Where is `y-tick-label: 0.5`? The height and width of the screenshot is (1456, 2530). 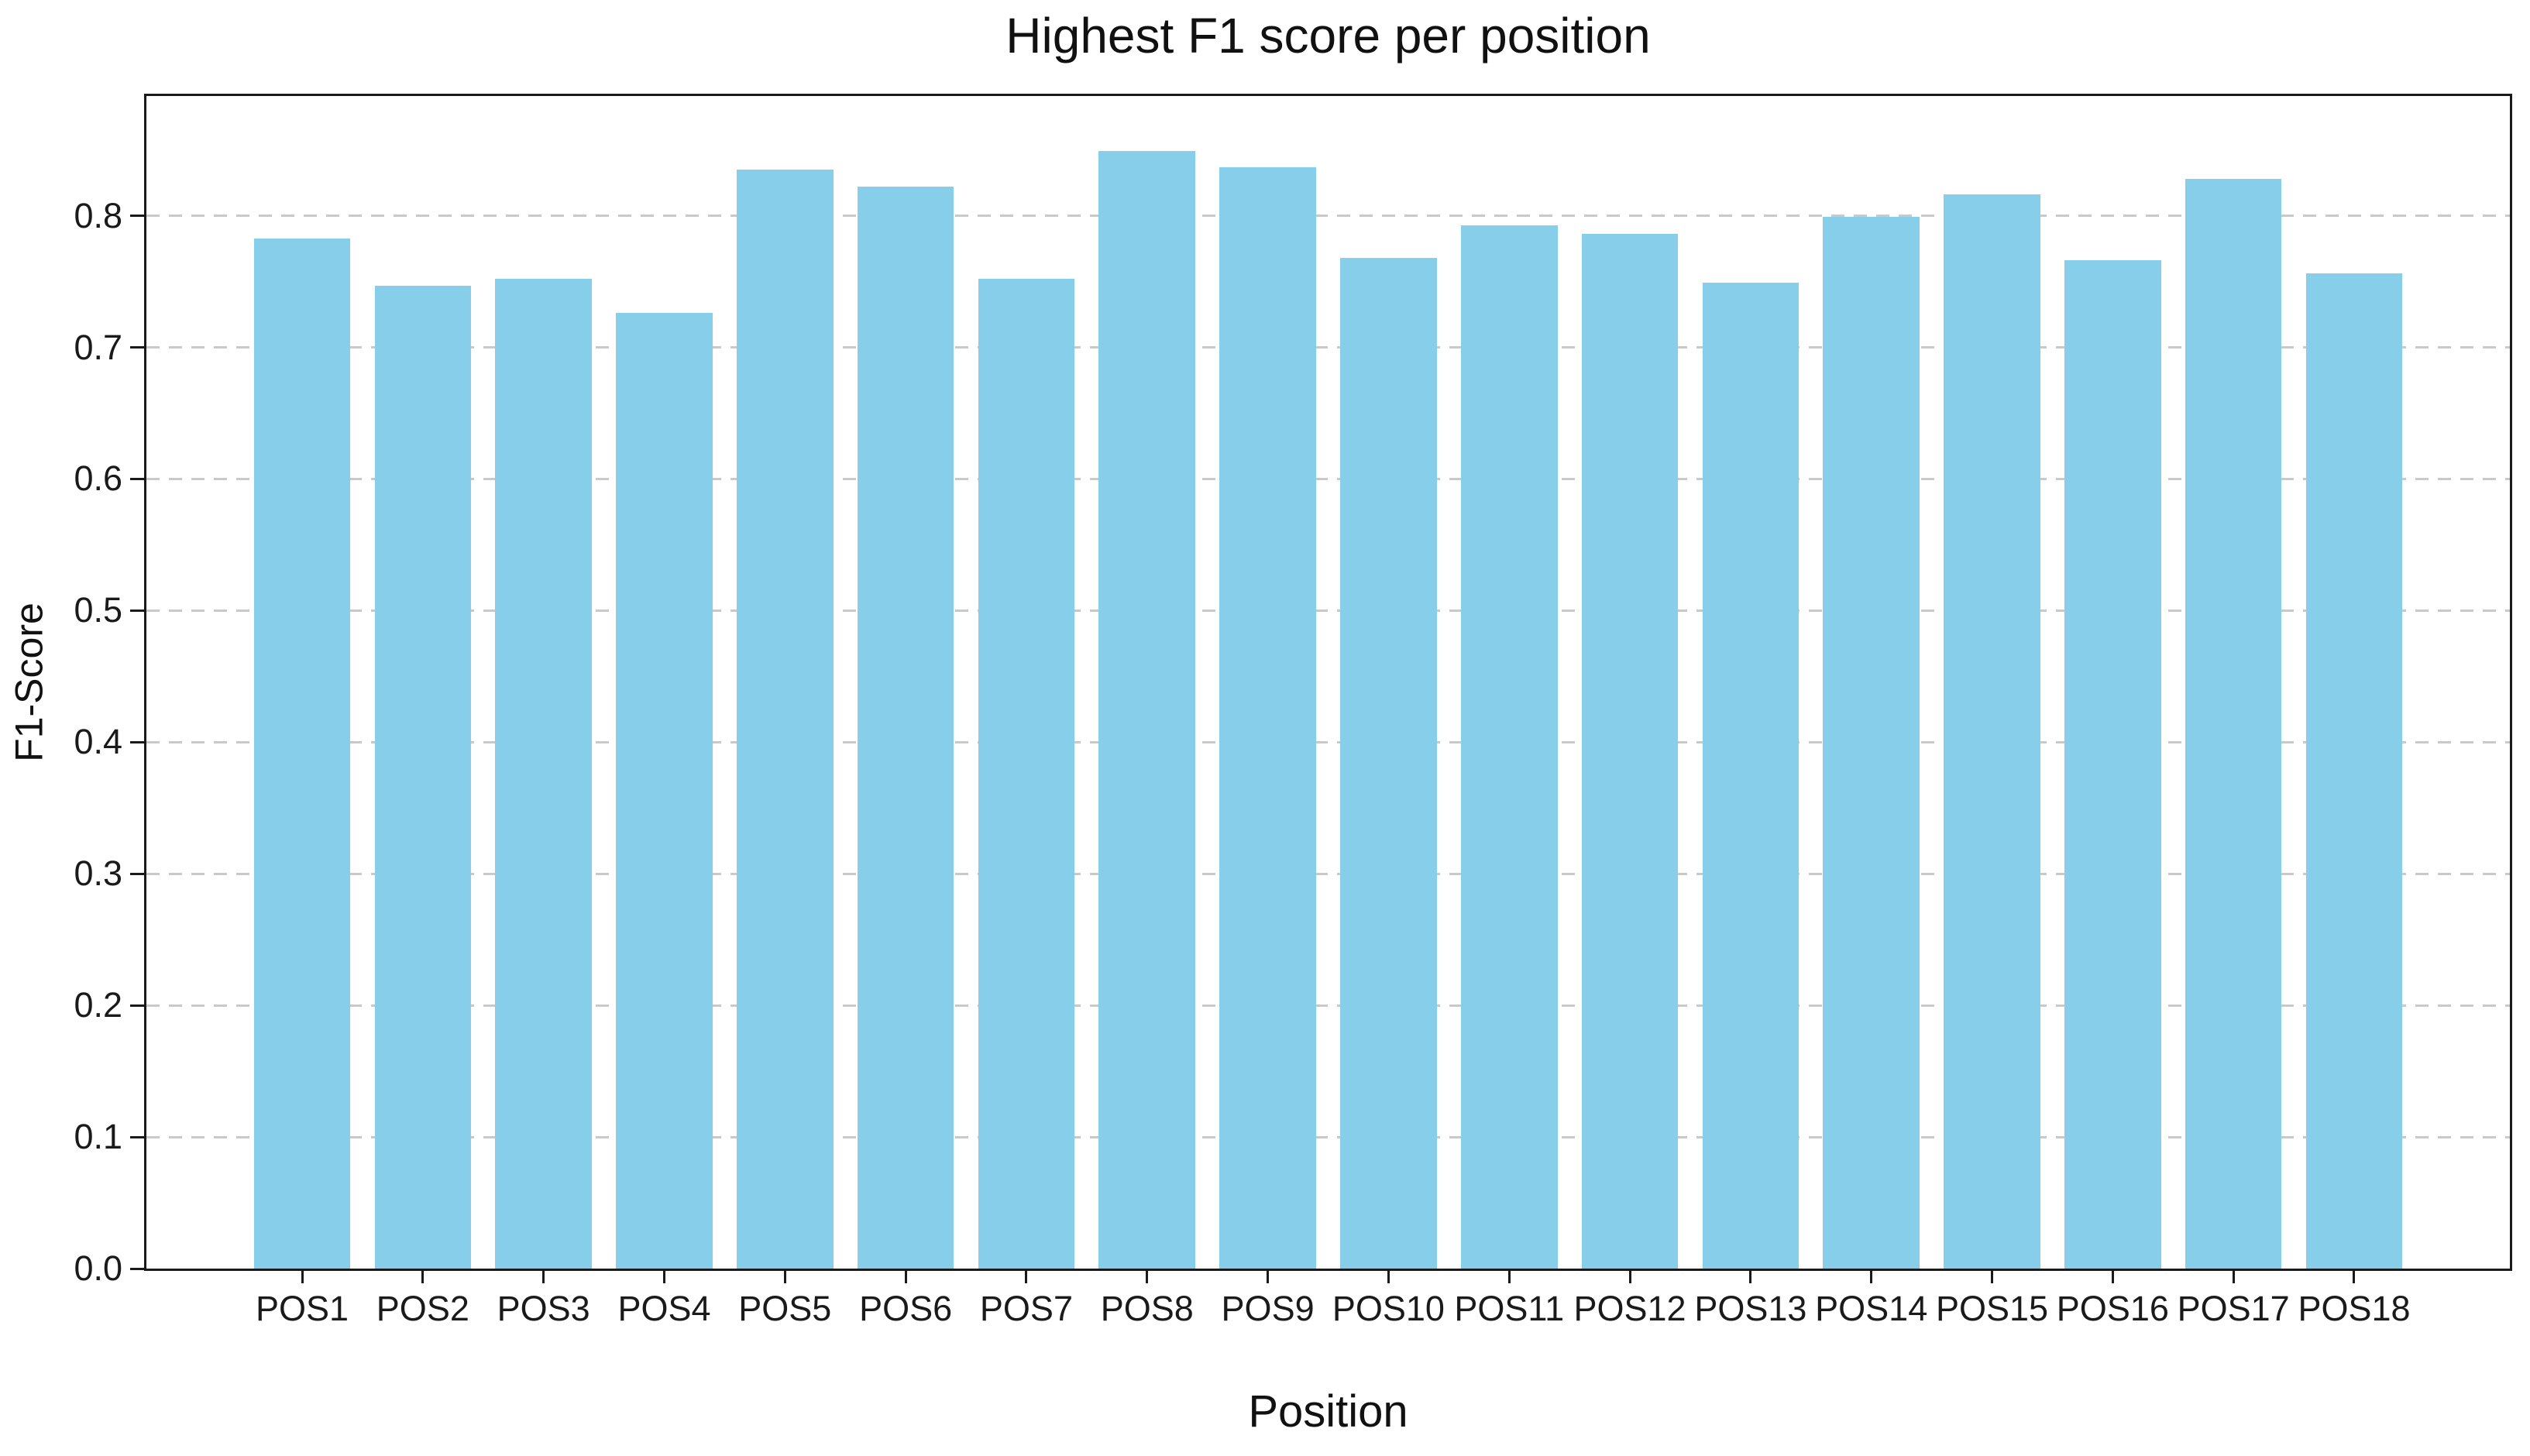
y-tick-label: 0.5 is located at coordinates (98, 610).